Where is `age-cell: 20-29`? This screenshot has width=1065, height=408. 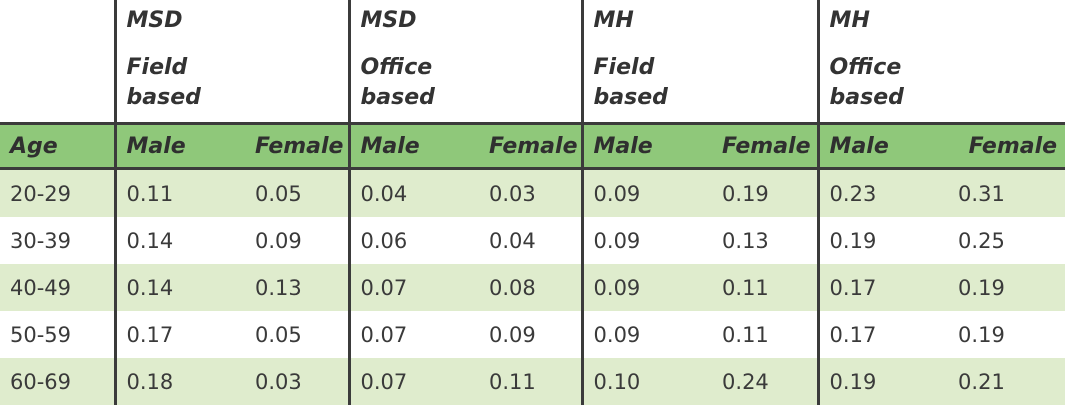 age-cell: 20-29 is located at coordinates (57, 192).